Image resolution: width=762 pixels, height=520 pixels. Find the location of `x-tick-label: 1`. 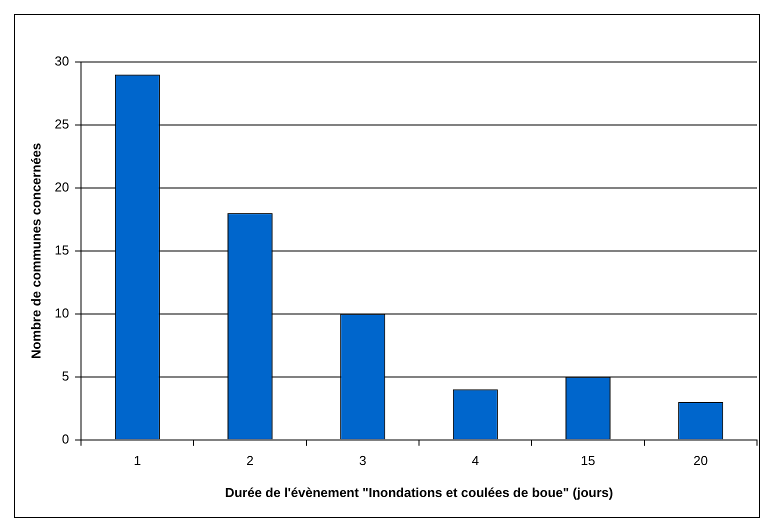

x-tick-label: 1 is located at coordinates (138, 460).